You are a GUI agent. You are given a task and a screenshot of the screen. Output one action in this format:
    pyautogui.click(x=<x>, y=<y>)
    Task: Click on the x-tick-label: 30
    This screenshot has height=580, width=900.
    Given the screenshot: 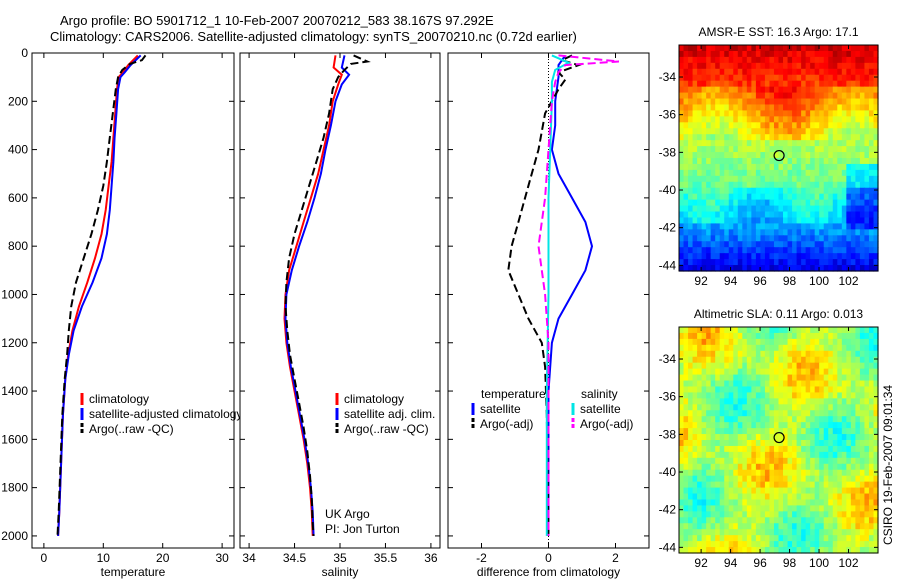 What is the action you would take?
    pyautogui.click(x=222, y=558)
    